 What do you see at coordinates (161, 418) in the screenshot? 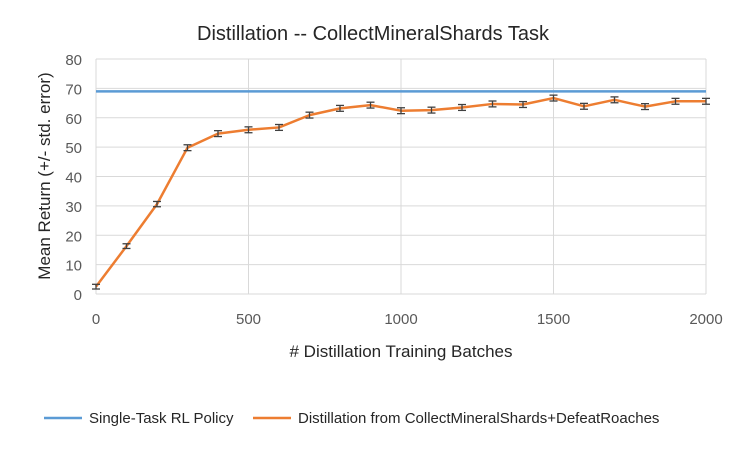
I see `legend-label-single-task: Single-Task RL Policy` at bounding box center [161, 418].